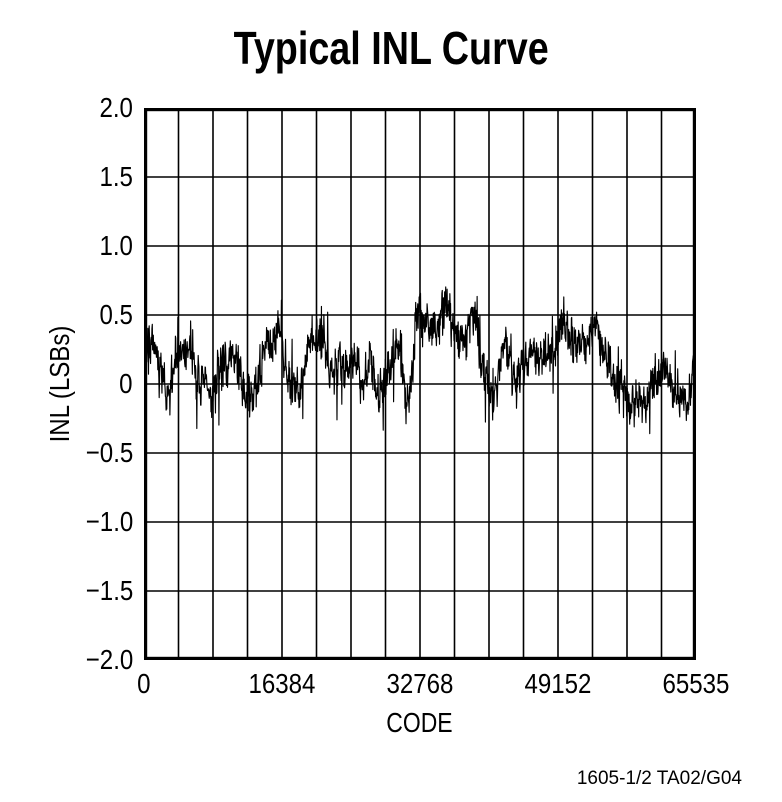 The height and width of the screenshot is (802, 782). I want to click on y-tick-label: 1.0, so click(116, 245).